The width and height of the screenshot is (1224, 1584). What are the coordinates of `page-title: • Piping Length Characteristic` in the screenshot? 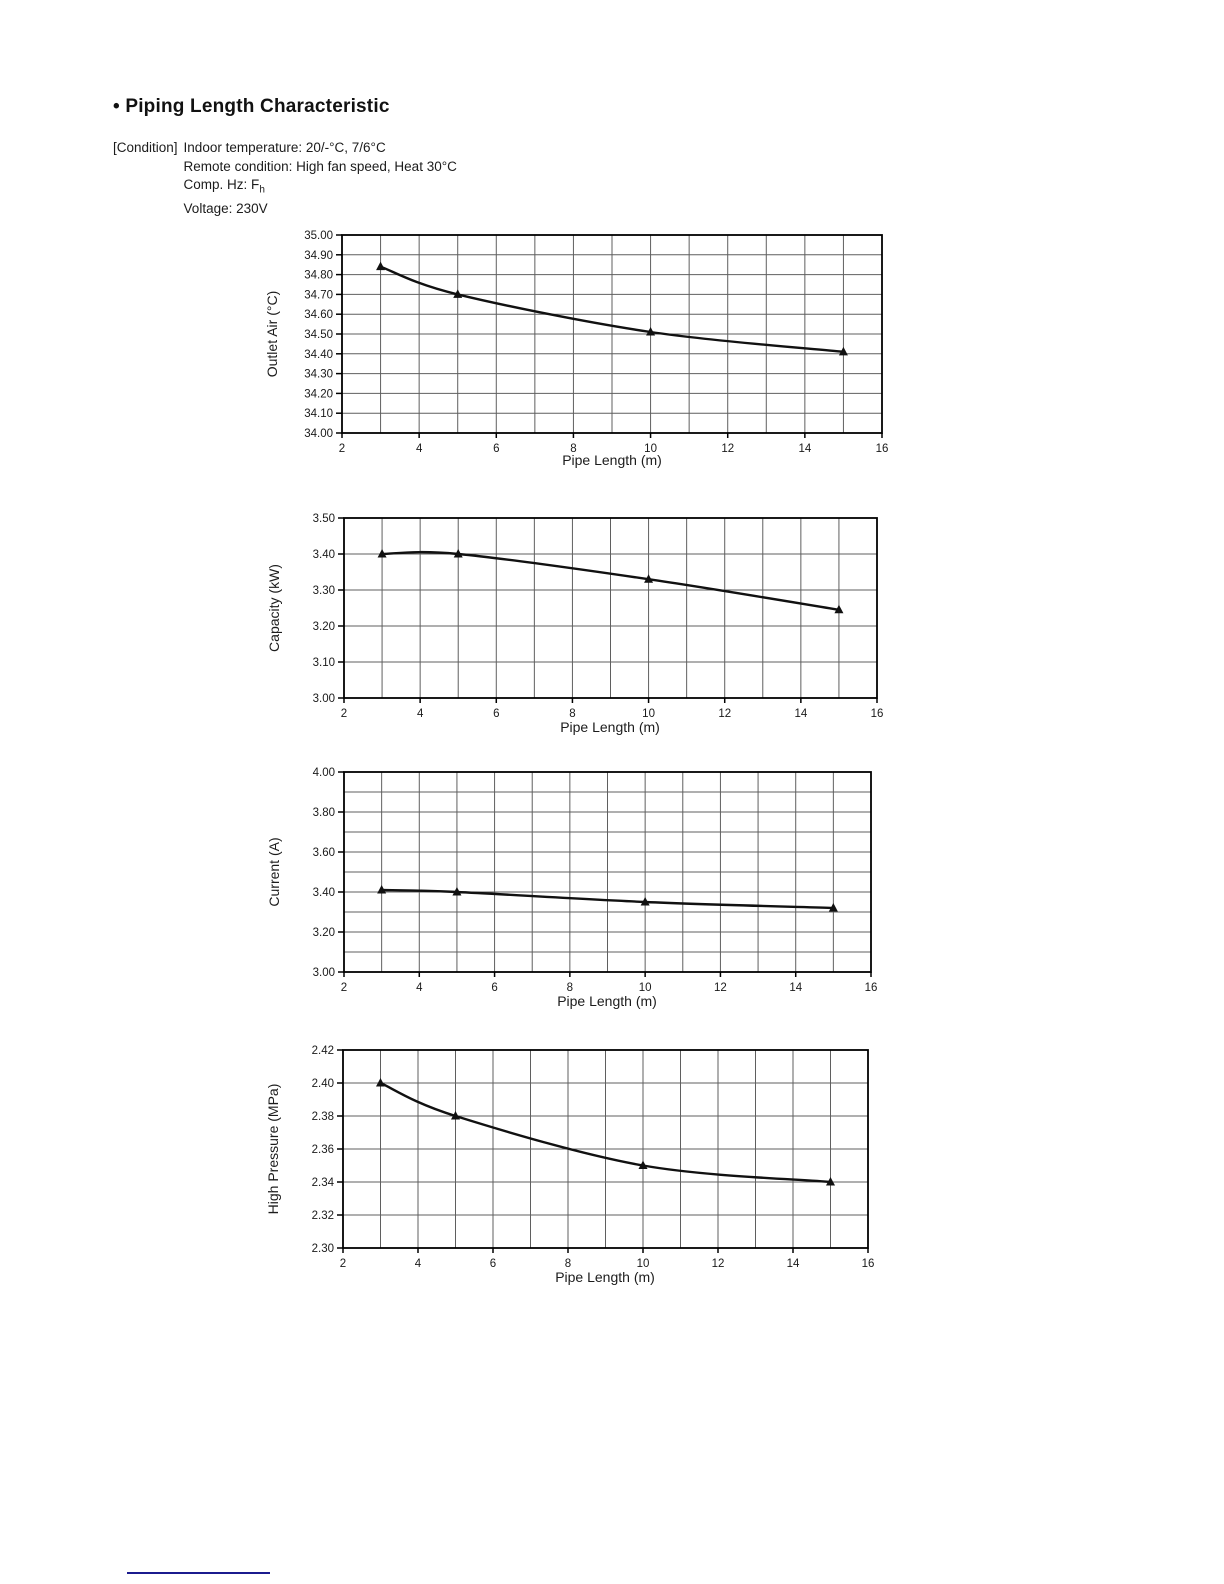 It's located at (251, 106).